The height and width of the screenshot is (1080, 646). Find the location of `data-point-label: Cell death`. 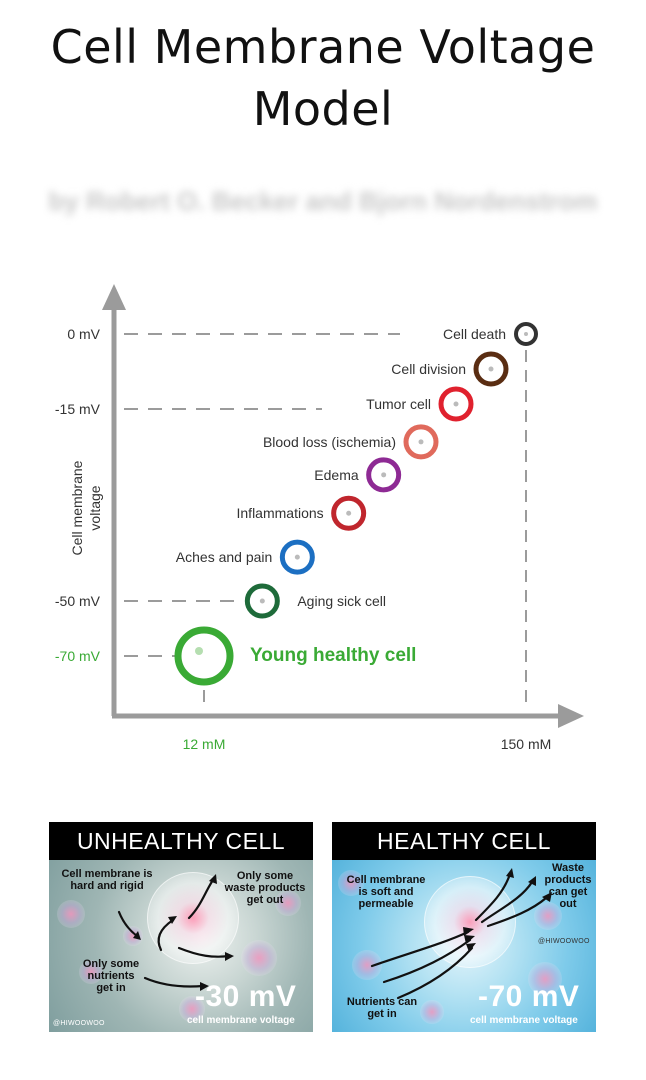

data-point-label: Cell death is located at coordinates (474, 334).